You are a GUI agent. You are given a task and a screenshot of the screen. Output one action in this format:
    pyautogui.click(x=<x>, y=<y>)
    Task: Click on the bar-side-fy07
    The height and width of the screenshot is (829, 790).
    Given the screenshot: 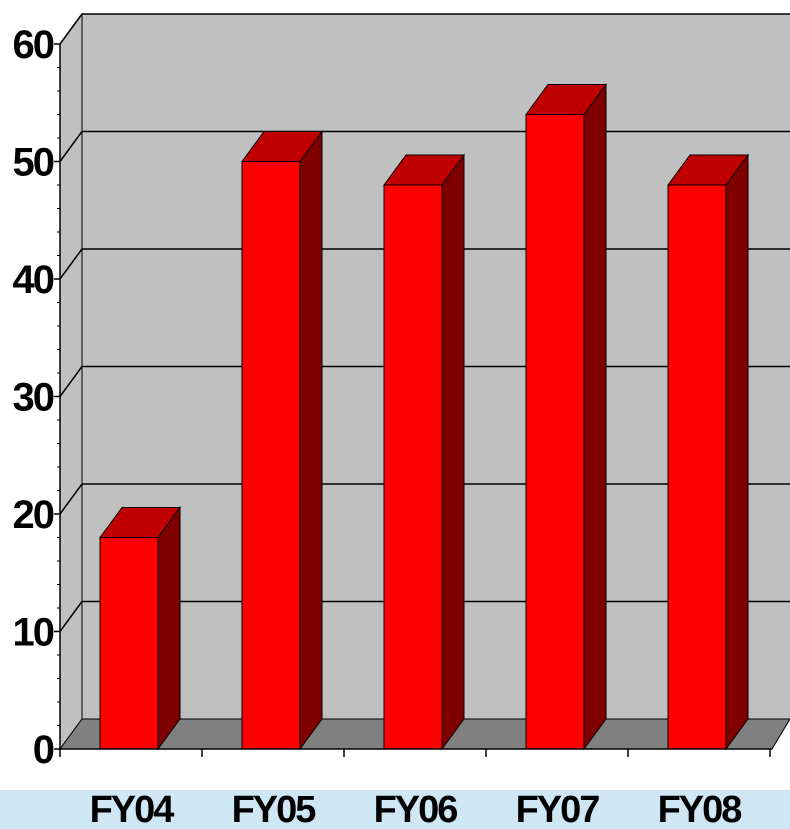 What is the action you would take?
    pyautogui.click(x=595, y=416)
    